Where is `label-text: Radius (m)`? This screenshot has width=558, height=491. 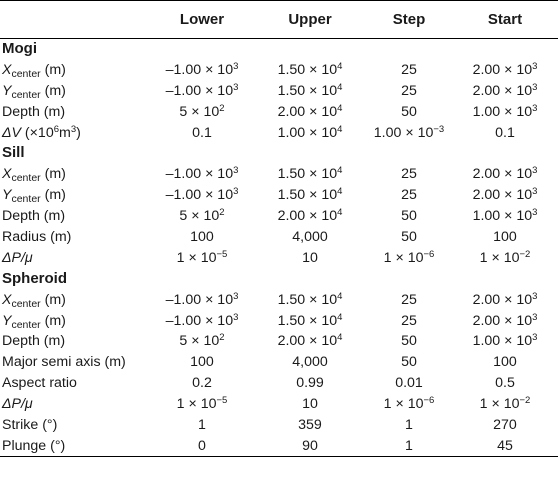 label-text: Radius (m) is located at coordinates (37, 236).